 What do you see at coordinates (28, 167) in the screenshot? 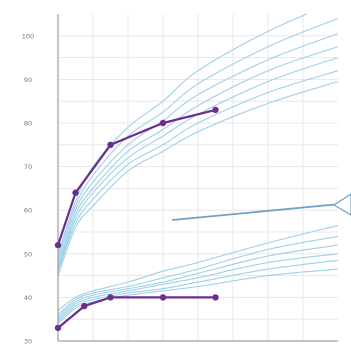
I see `y-tick-label: 70` at bounding box center [28, 167].